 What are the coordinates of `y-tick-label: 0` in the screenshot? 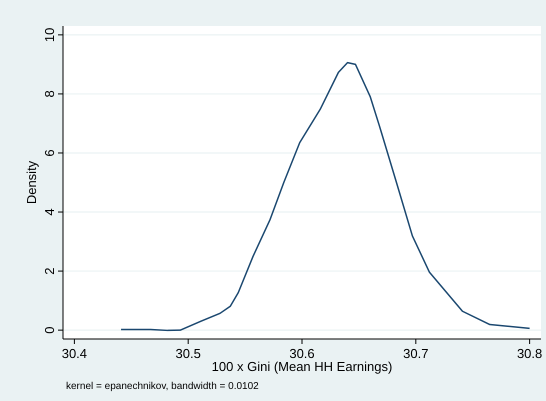 It's located at (49, 330).